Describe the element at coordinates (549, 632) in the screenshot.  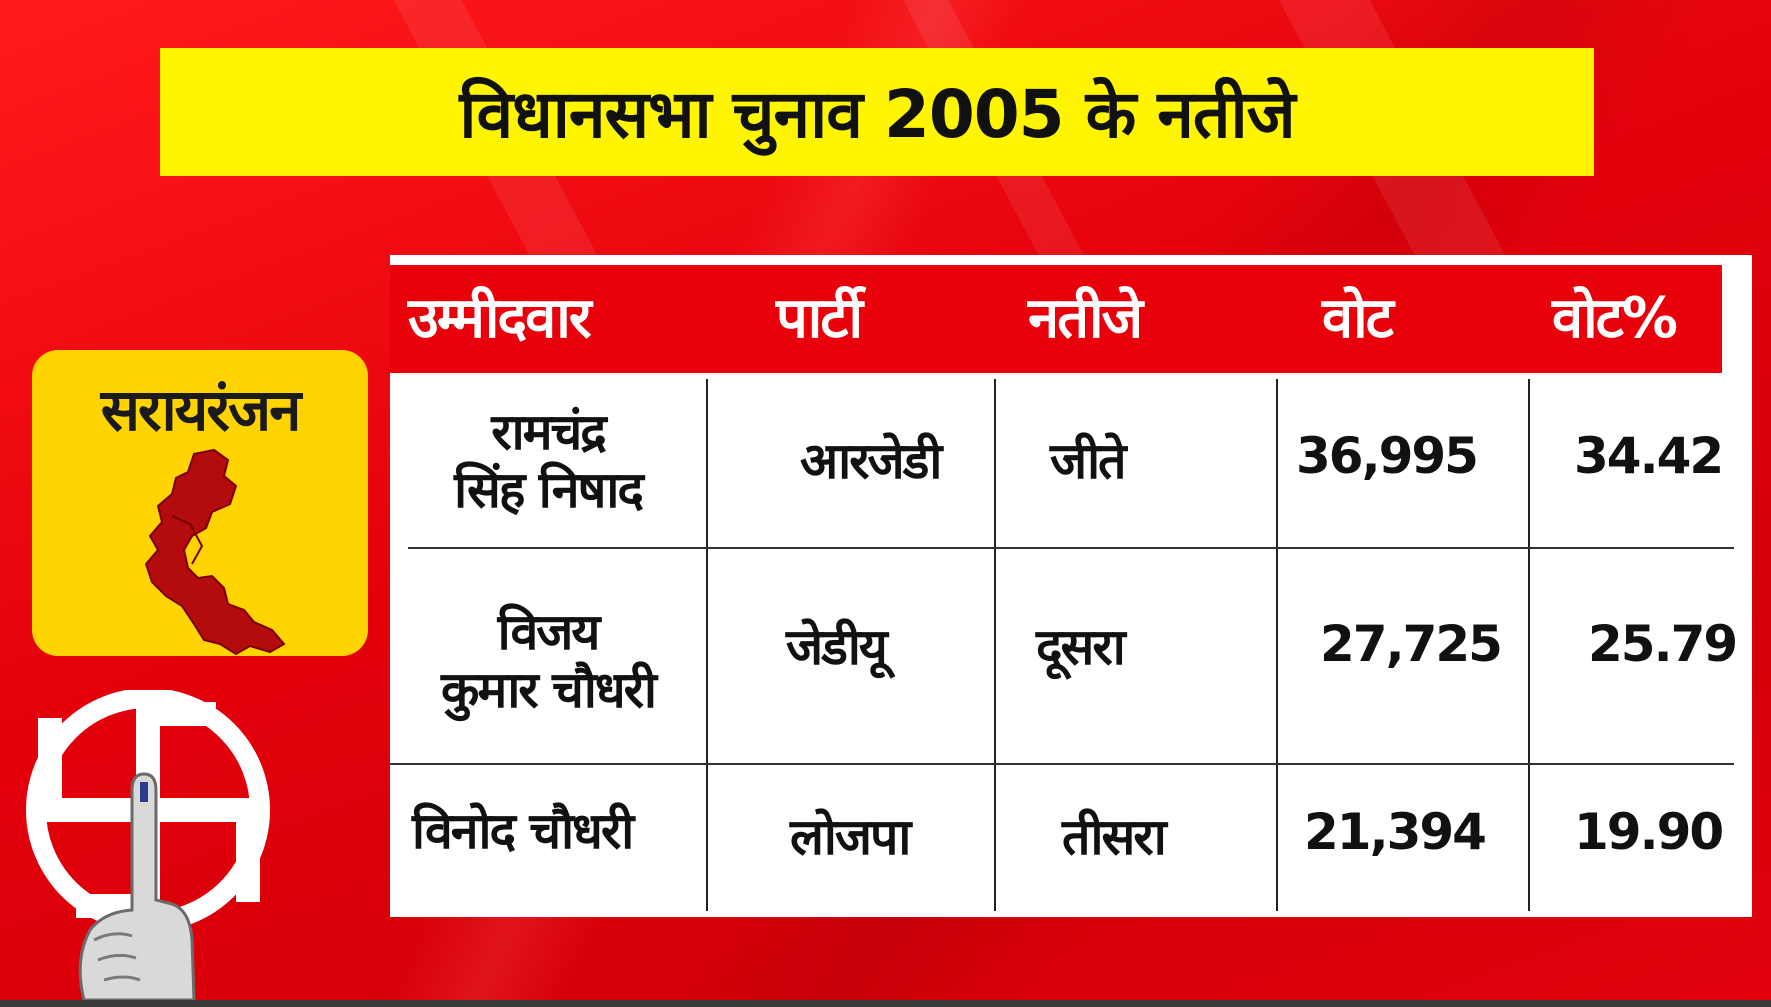
I see `candidate-name-line1: विजय` at that location.